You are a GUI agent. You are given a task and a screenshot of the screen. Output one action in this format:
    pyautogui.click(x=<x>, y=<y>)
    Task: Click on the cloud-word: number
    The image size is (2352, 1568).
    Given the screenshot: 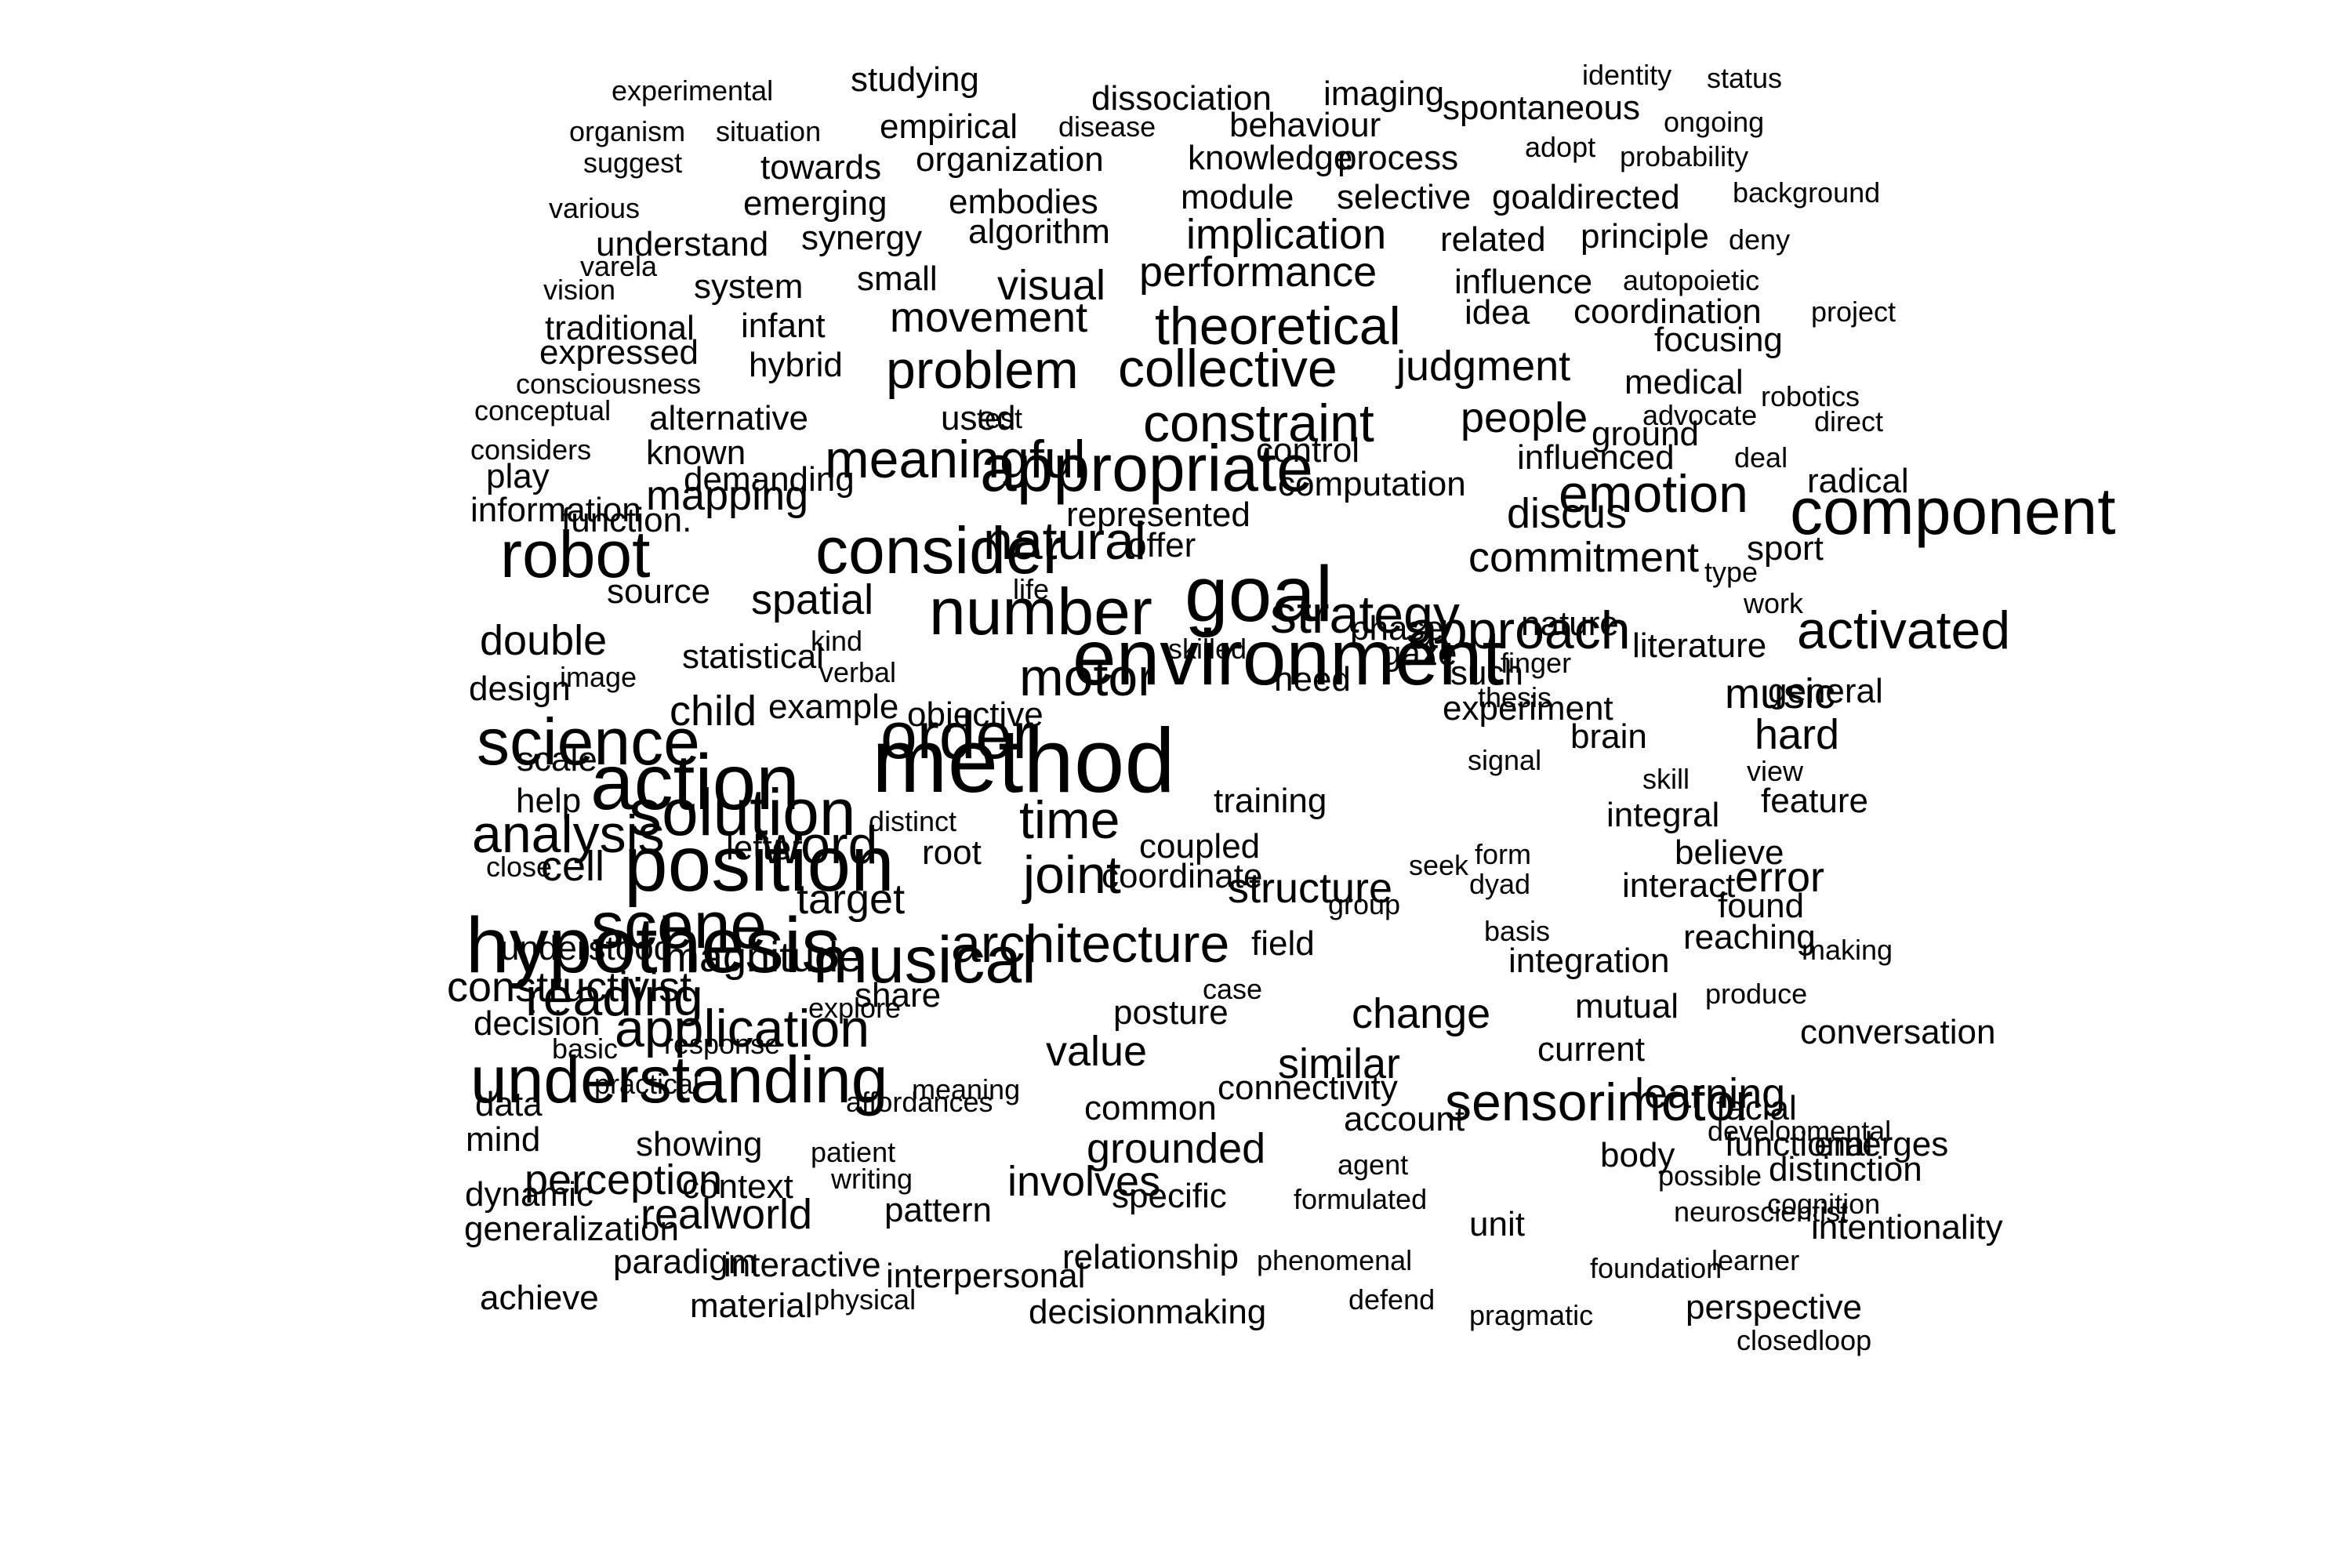 What is the action you would take?
    pyautogui.click(x=1040, y=611)
    